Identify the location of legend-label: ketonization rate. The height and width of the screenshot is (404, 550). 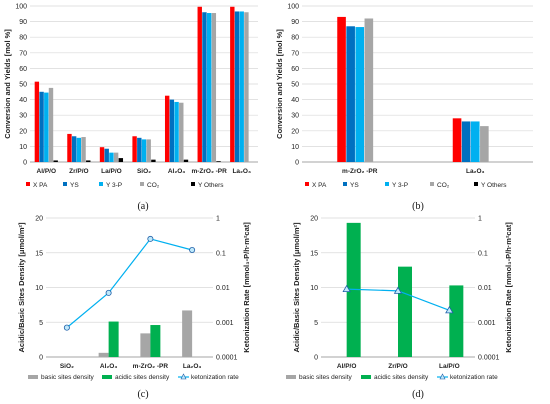
(474, 377).